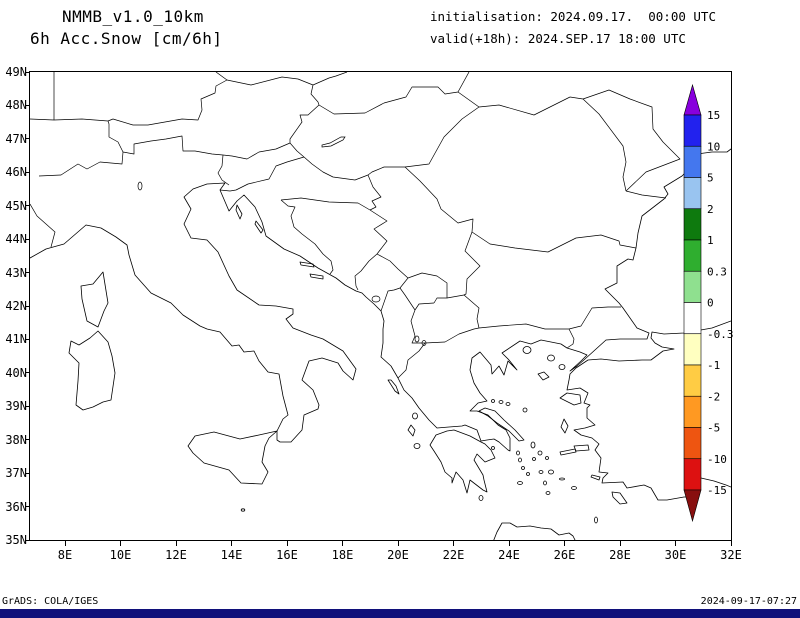 This screenshot has height=618, width=800. What do you see at coordinates (16, 439) in the screenshot?
I see `lat-tick-label: 38N` at bounding box center [16, 439].